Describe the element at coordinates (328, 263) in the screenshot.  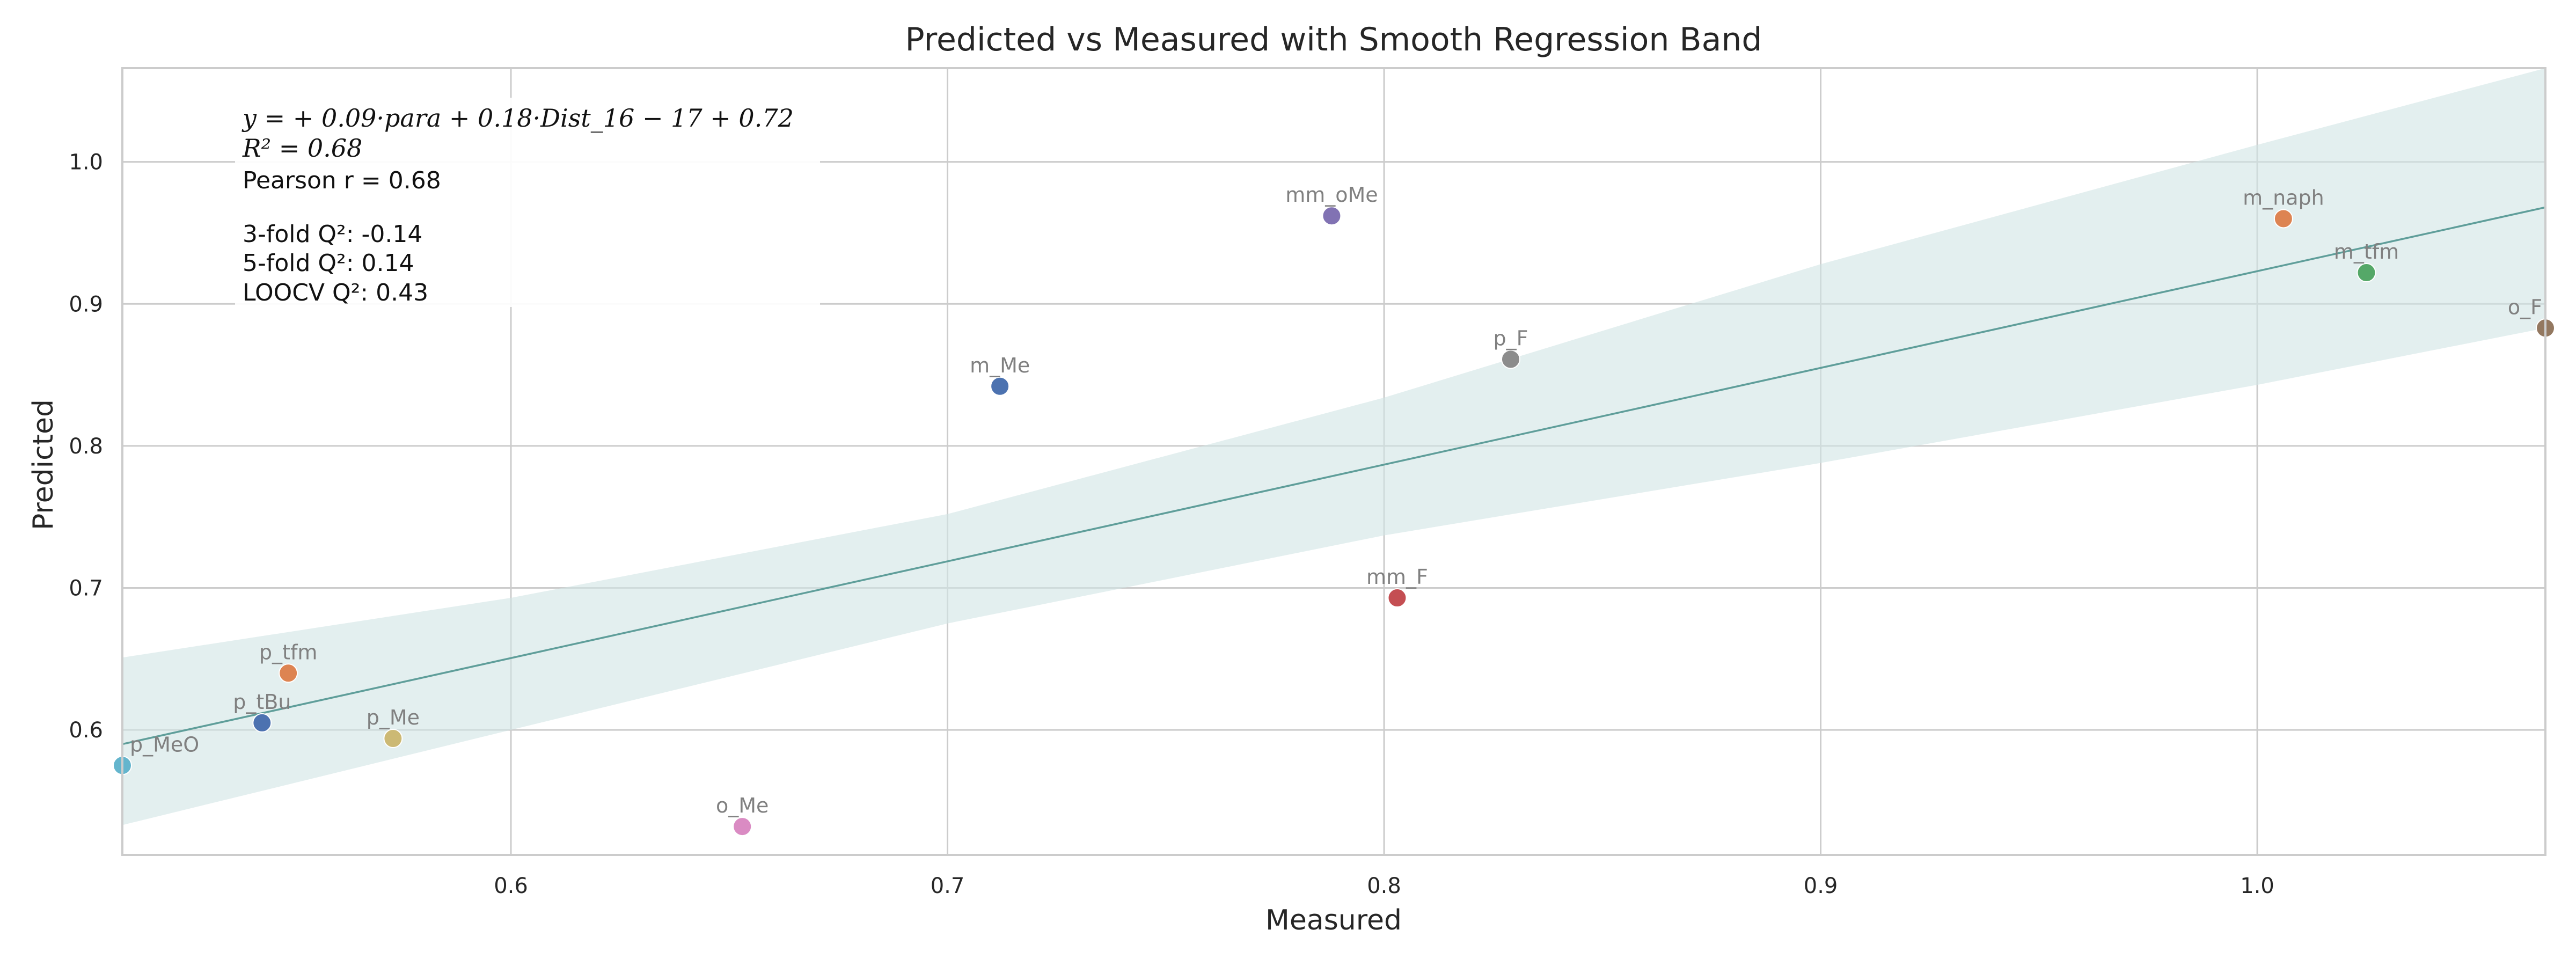
I see `q2-5fold: 5-fold Q²: 0.14` at that location.